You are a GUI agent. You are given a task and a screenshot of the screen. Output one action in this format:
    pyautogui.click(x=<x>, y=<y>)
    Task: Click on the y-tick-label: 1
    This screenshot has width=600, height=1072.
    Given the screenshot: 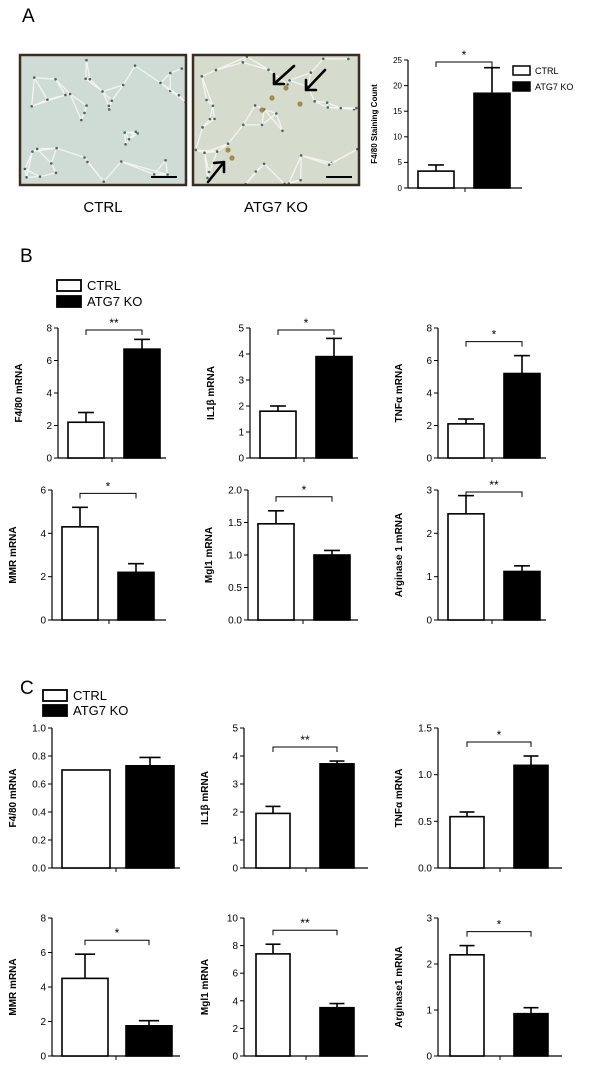 What is the action you would take?
    pyautogui.click(x=241, y=433)
    